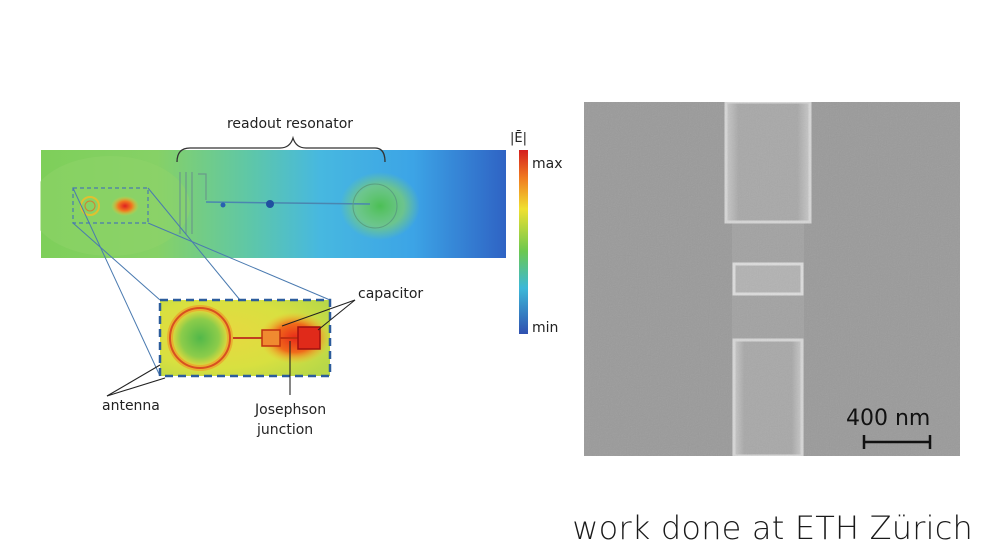 The image size is (981, 557). What do you see at coordinates (290, 124) in the screenshot?
I see `readout-resonator-label: readout resonator` at bounding box center [290, 124].